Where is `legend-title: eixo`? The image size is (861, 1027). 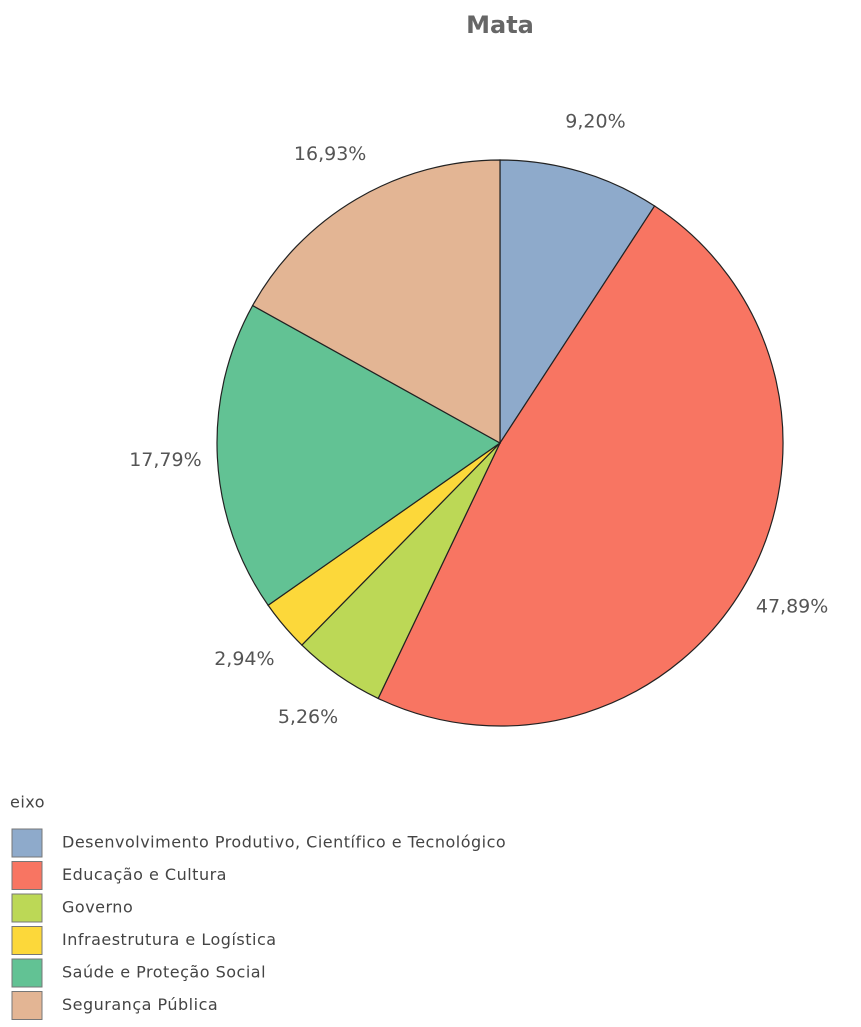 legend-title: eixo is located at coordinates (27, 802).